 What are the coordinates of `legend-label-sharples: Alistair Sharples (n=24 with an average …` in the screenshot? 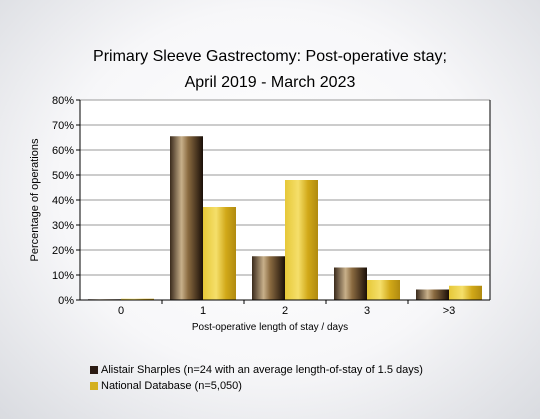 It's located at (262, 370).